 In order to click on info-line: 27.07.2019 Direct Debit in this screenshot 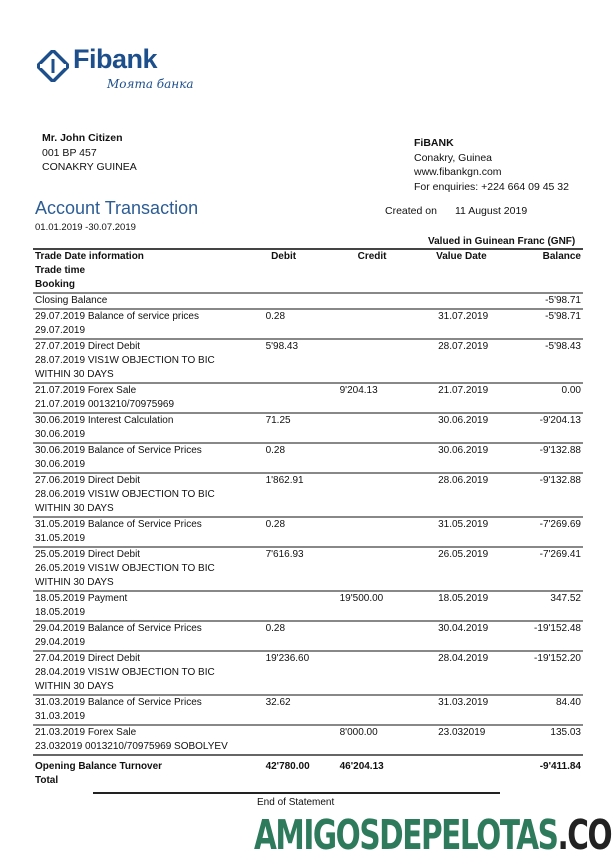, I will do `click(88, 346)`.